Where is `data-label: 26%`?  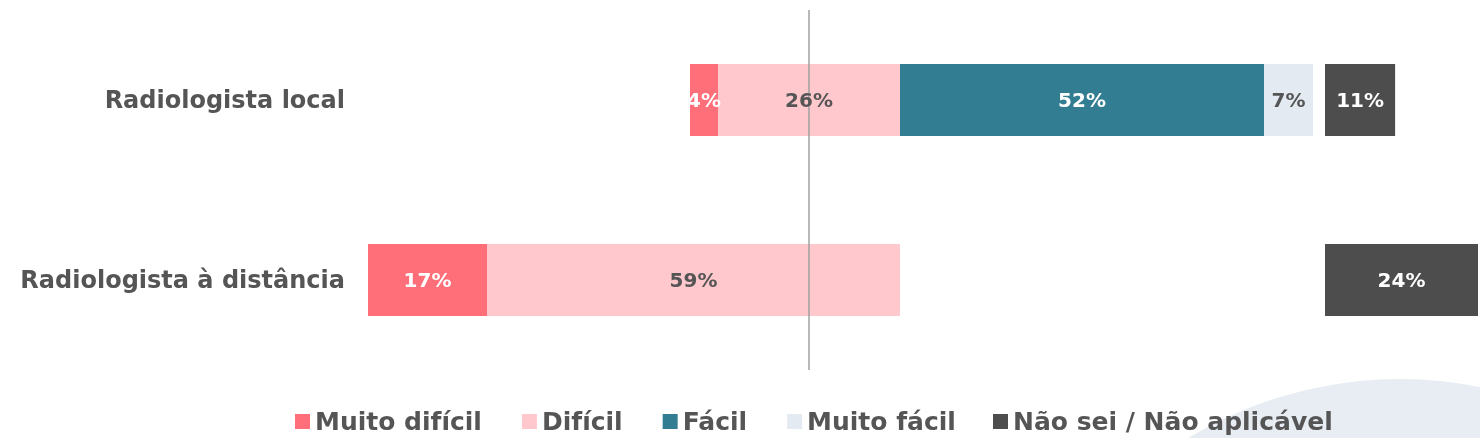
data-label: 26% is located at coordinates (809, 100).